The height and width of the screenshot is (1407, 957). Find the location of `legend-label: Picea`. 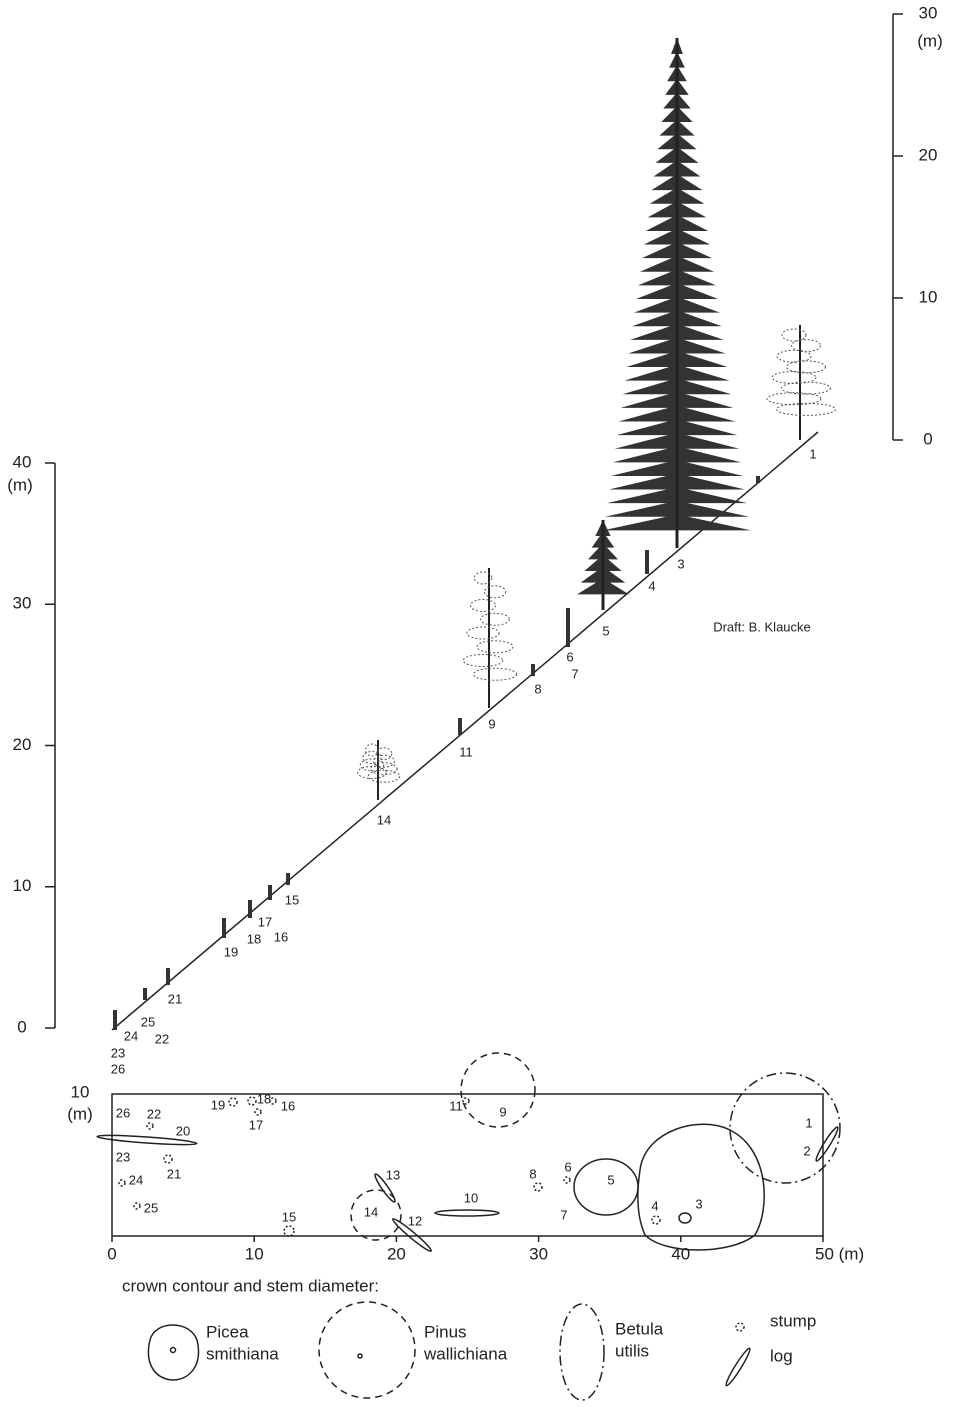

legend-label: Picea is located at coordinates (227, 1331).